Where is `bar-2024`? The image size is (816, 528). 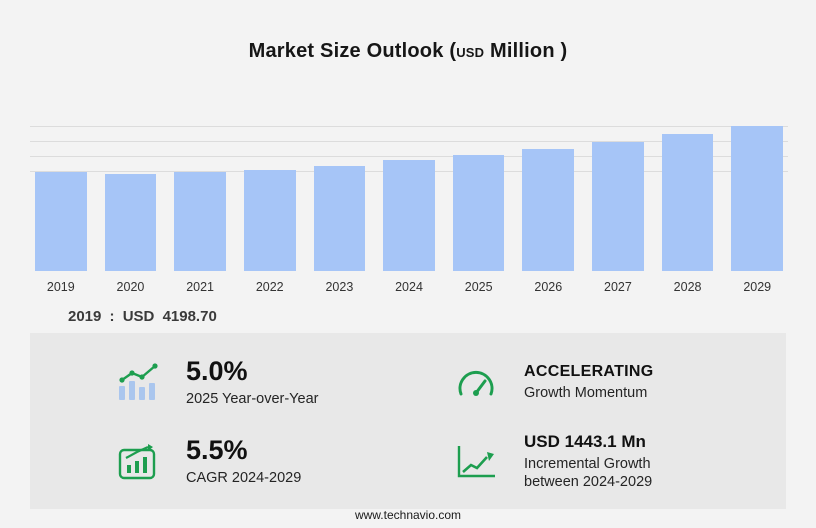 bar-2024 is located at coordinates (409, 215).